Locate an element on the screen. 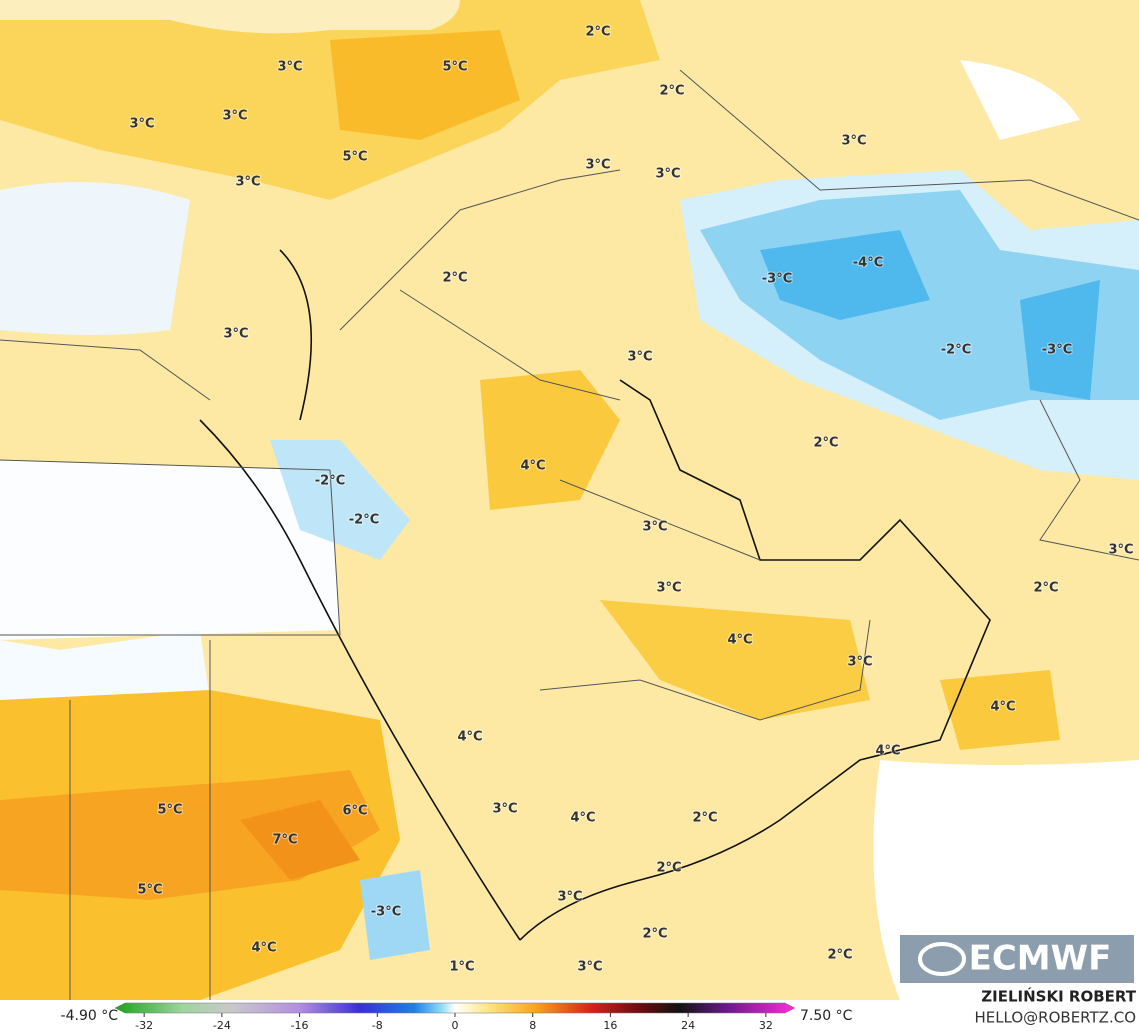 The image size is (1139, 1035). temp-label: -4°C is located at coordinates (868, 263).